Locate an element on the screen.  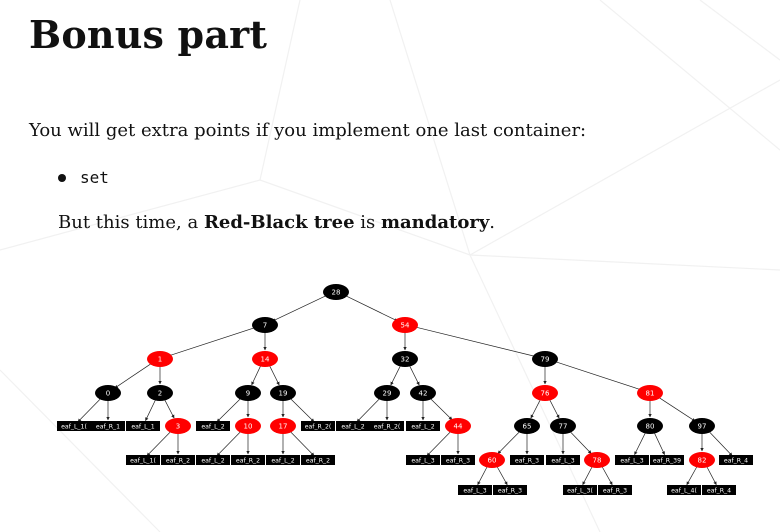
tree-node-44: 44 is located at coordinates (458, 426).